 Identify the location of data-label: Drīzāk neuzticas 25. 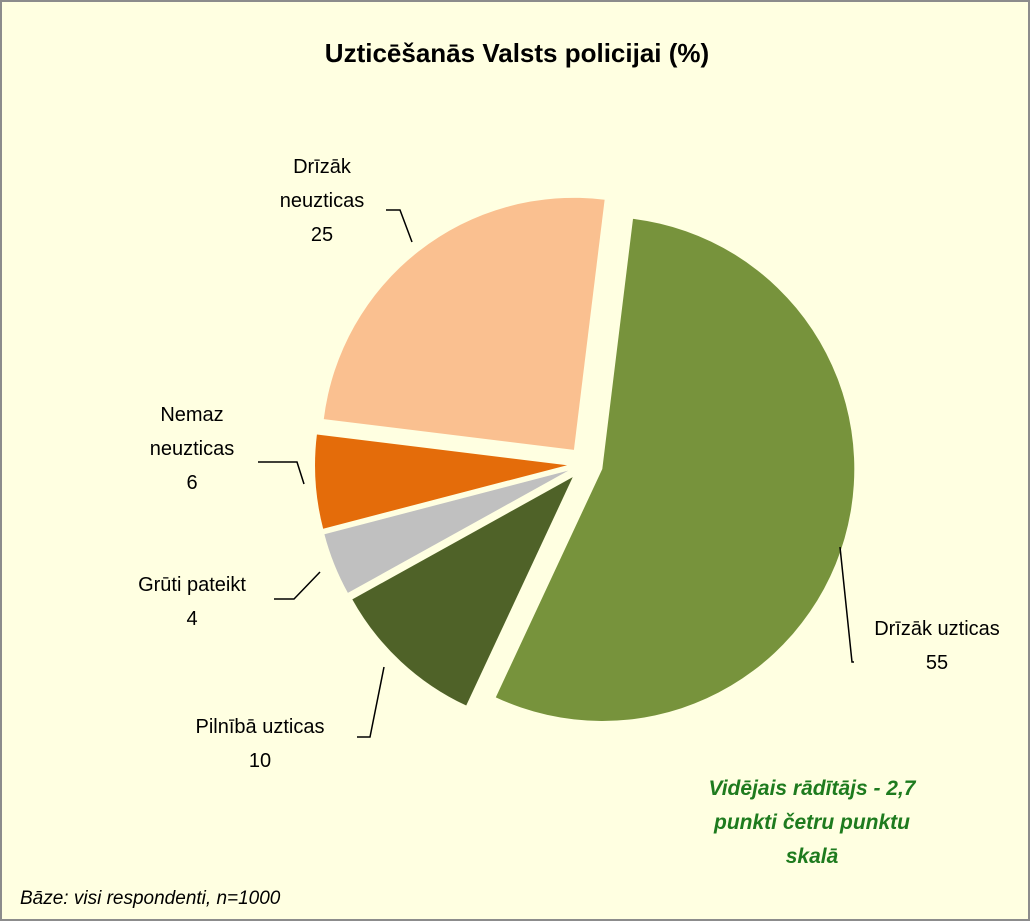
(322, 201).